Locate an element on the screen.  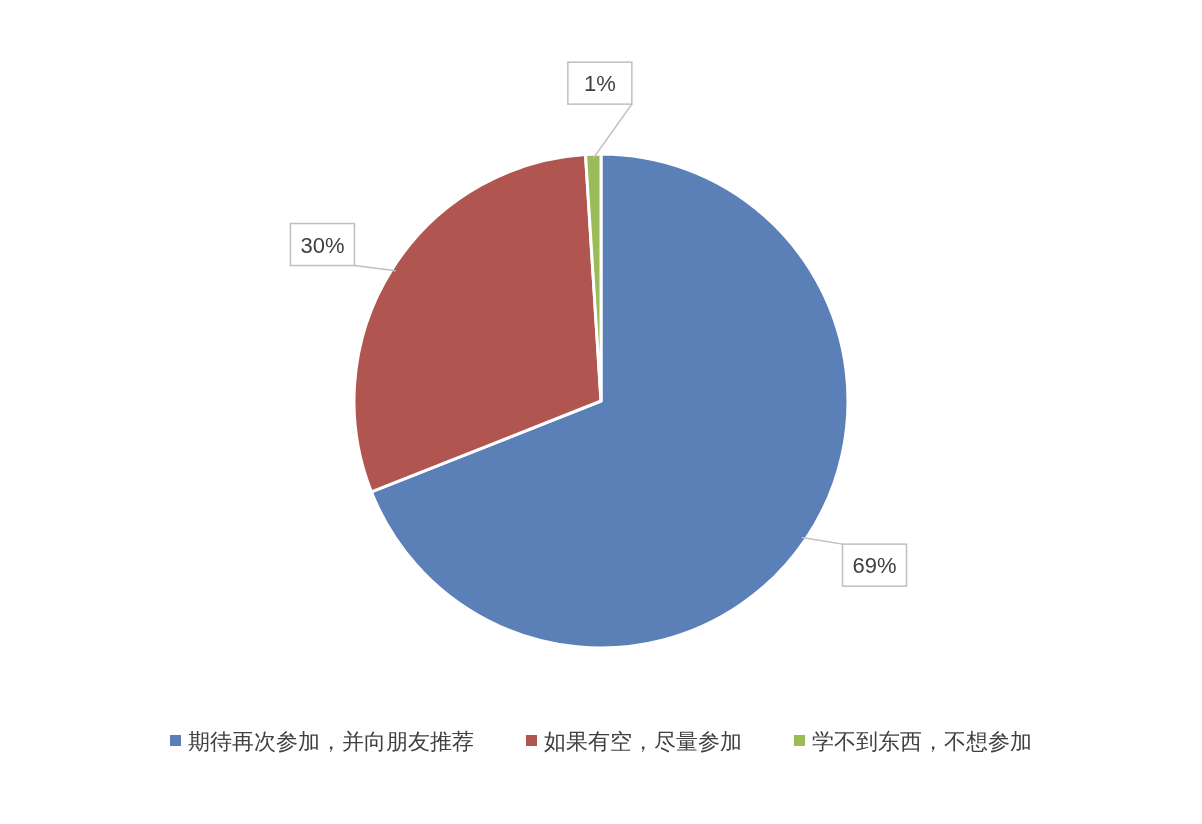
legend-label: 学不到东西，不想参加 is located at coordinates (922, 741).